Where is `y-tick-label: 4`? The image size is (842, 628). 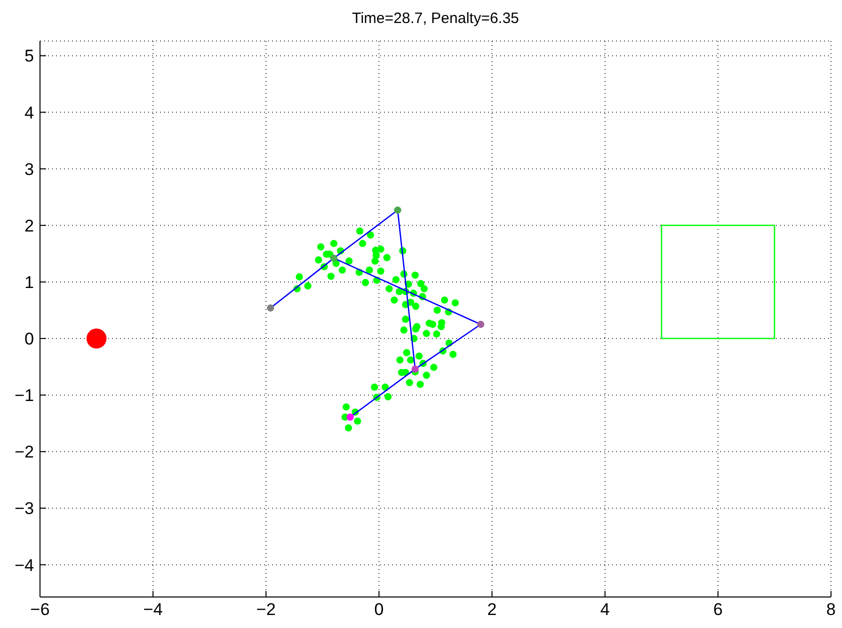 y-tick-label: 4 is located at coordinates (29, 112).